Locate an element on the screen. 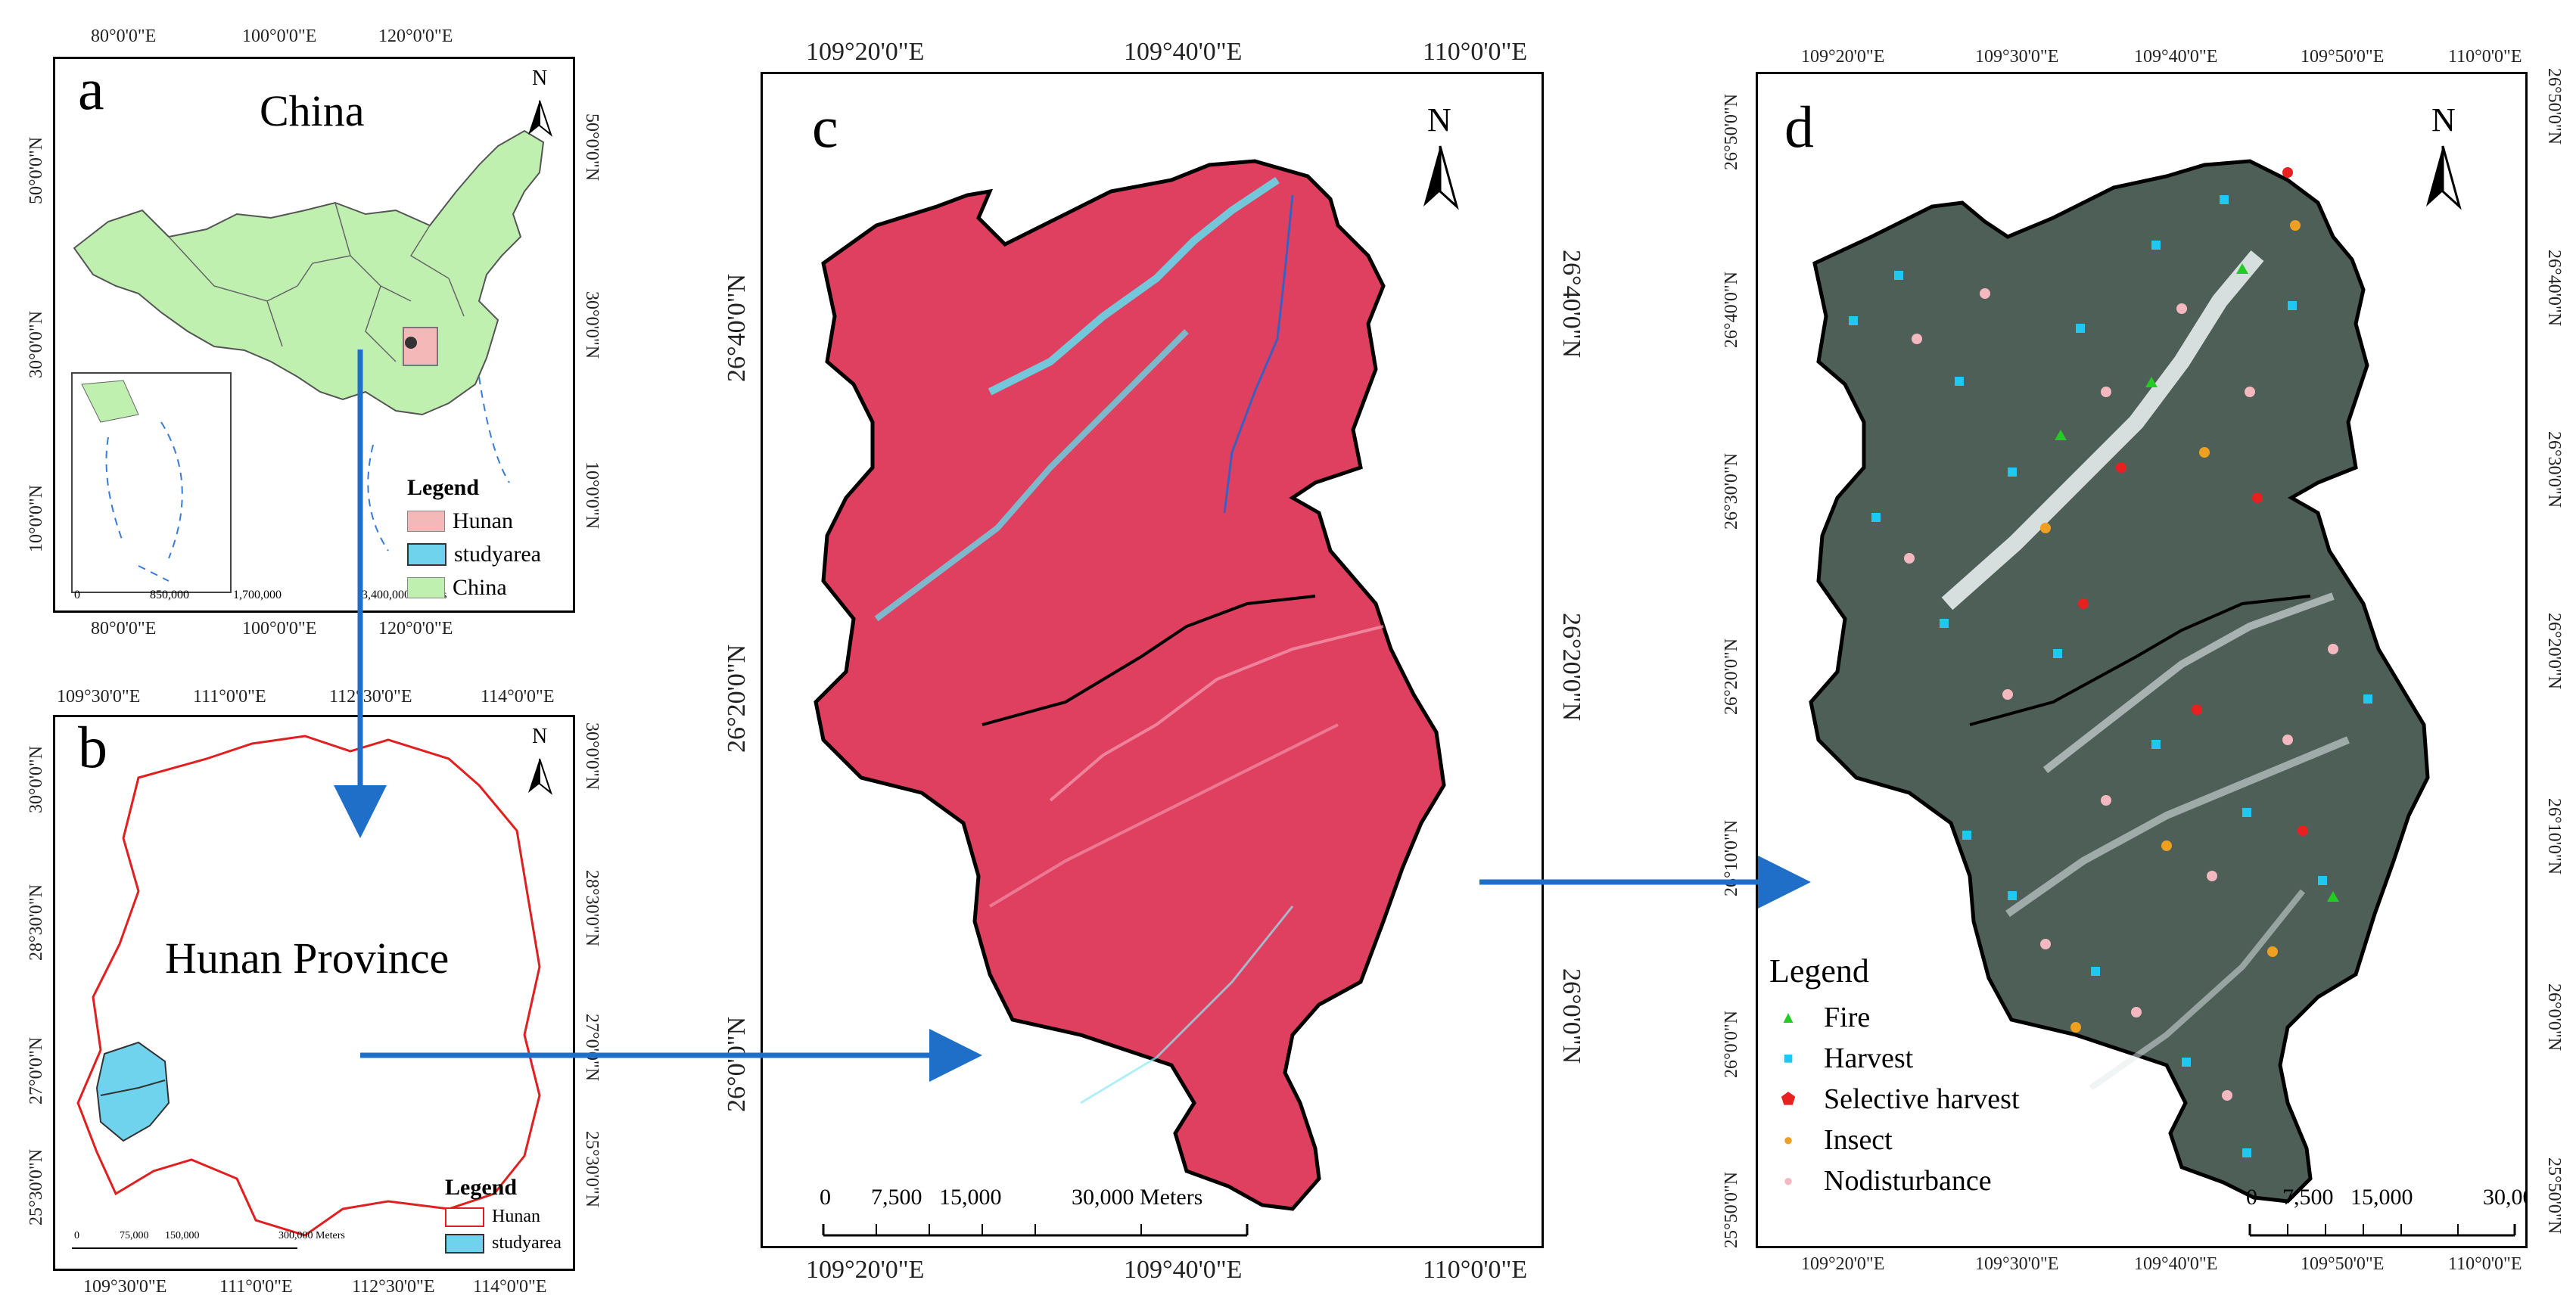 The width and height of the screenshot is (2576, 1311). tick-d-bot-0: 109°20'0"E is located at coordinates (1843, 1264).